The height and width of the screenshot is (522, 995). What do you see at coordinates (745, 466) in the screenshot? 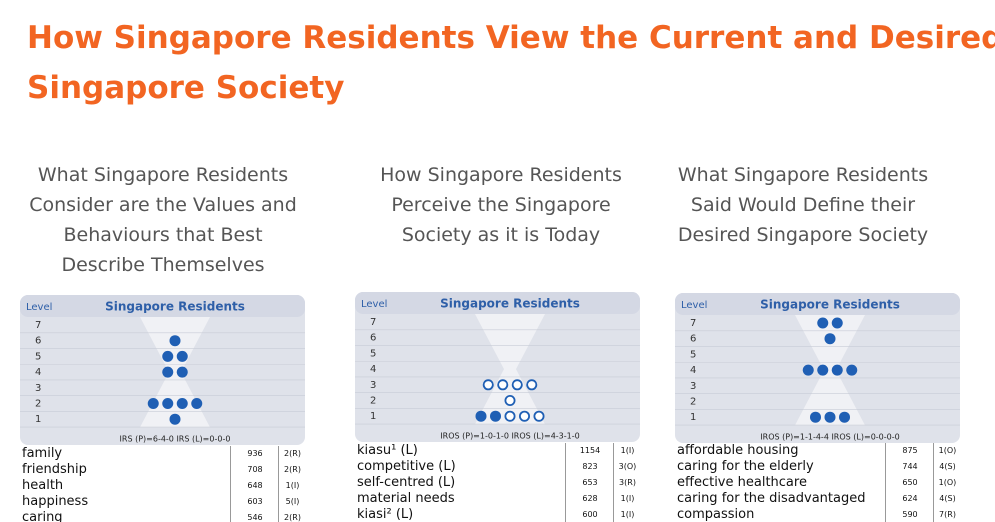
I see `row-value: caring for the elderly` at bounding box center [745, 466].